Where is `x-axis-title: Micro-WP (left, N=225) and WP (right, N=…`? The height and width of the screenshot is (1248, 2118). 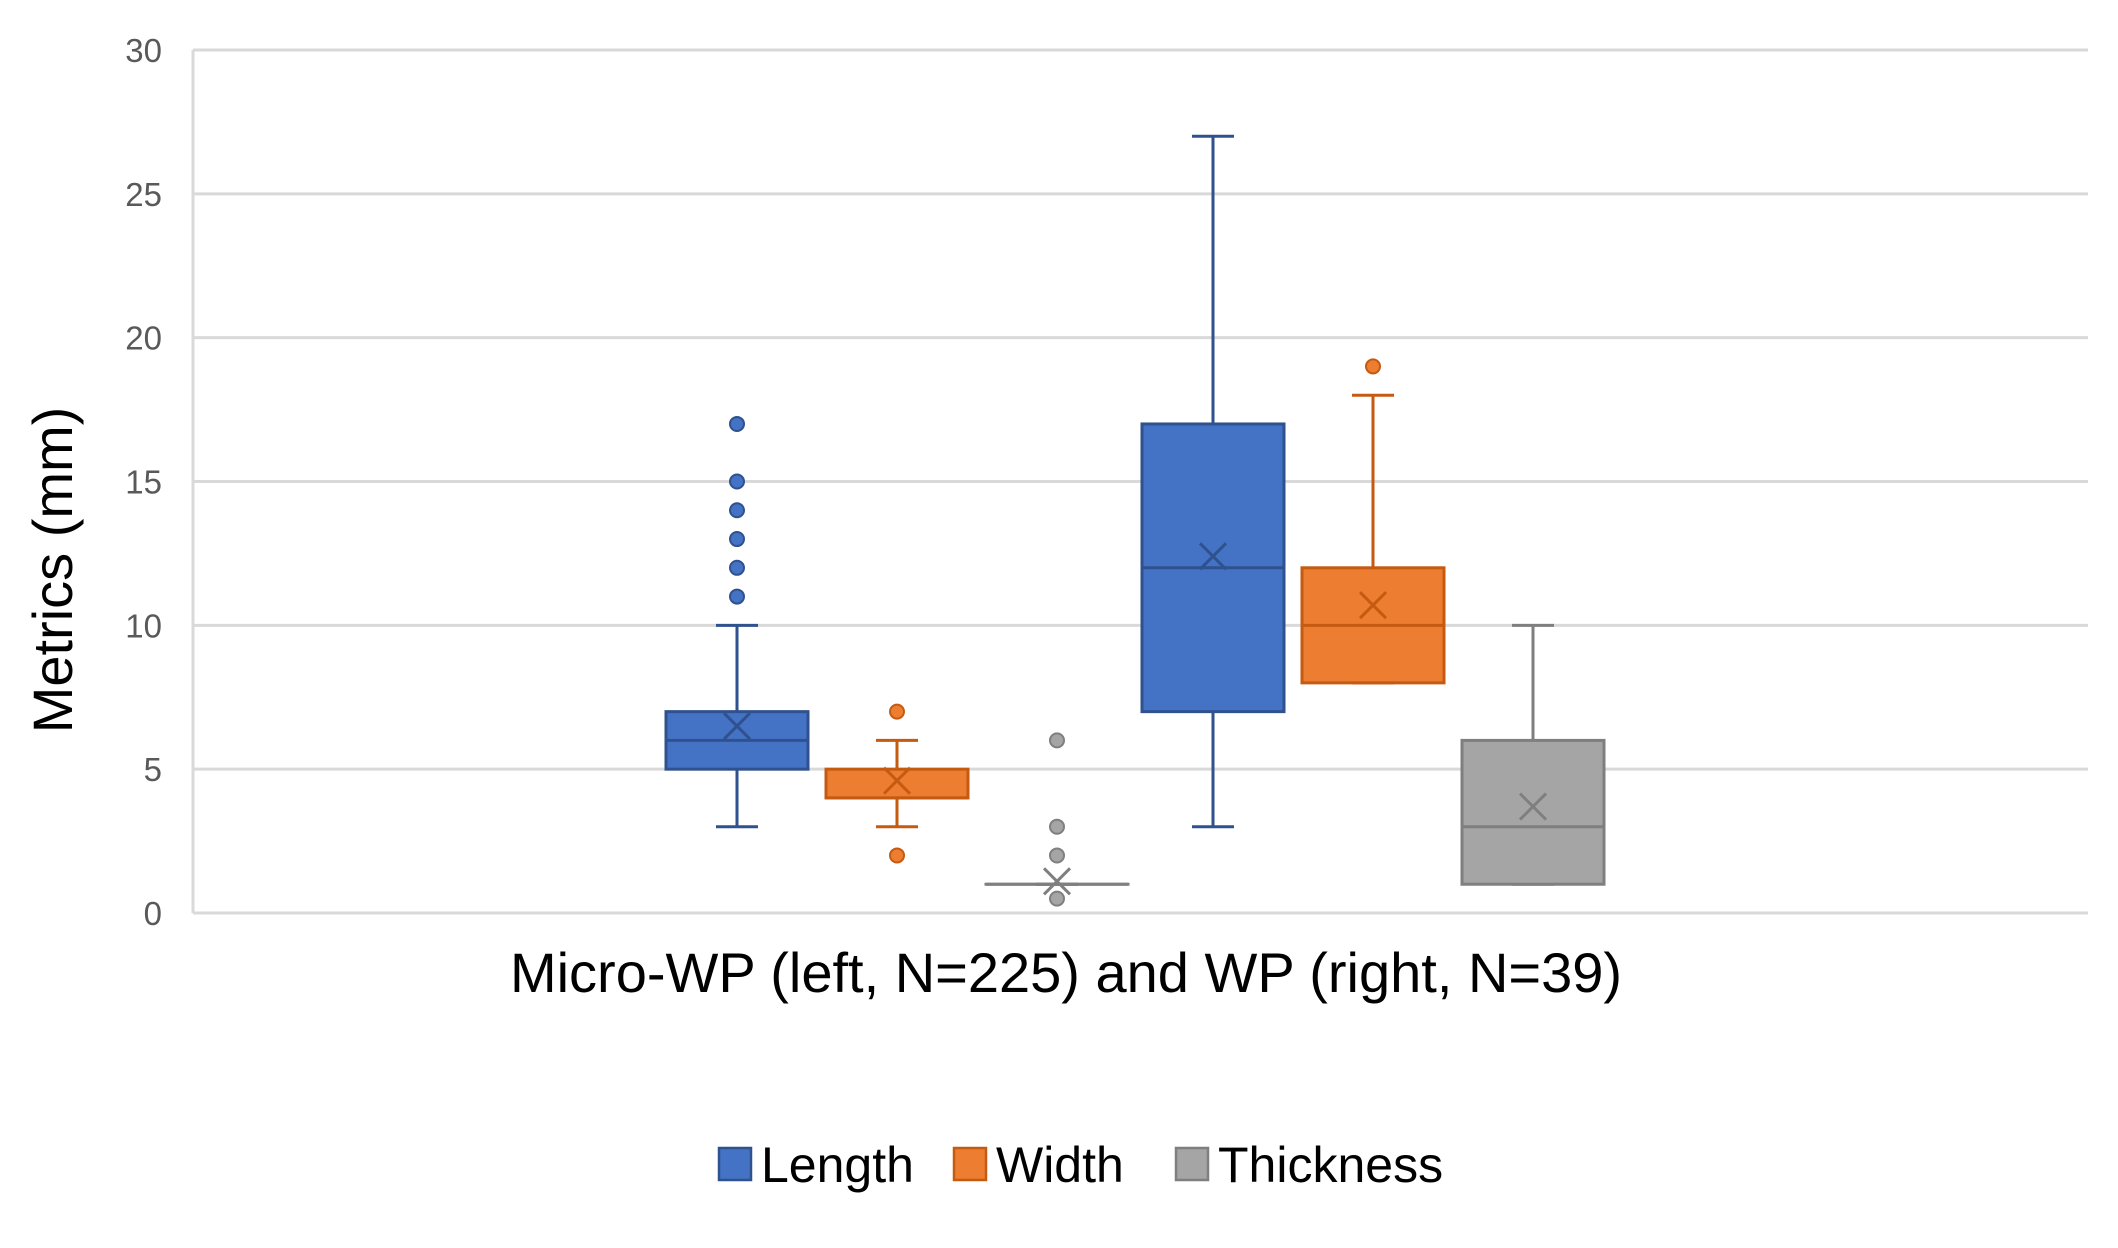 x-axis-title: Micro-WP (left, N=225) and WP (right, N=… is located at coordinates (1066, 972).